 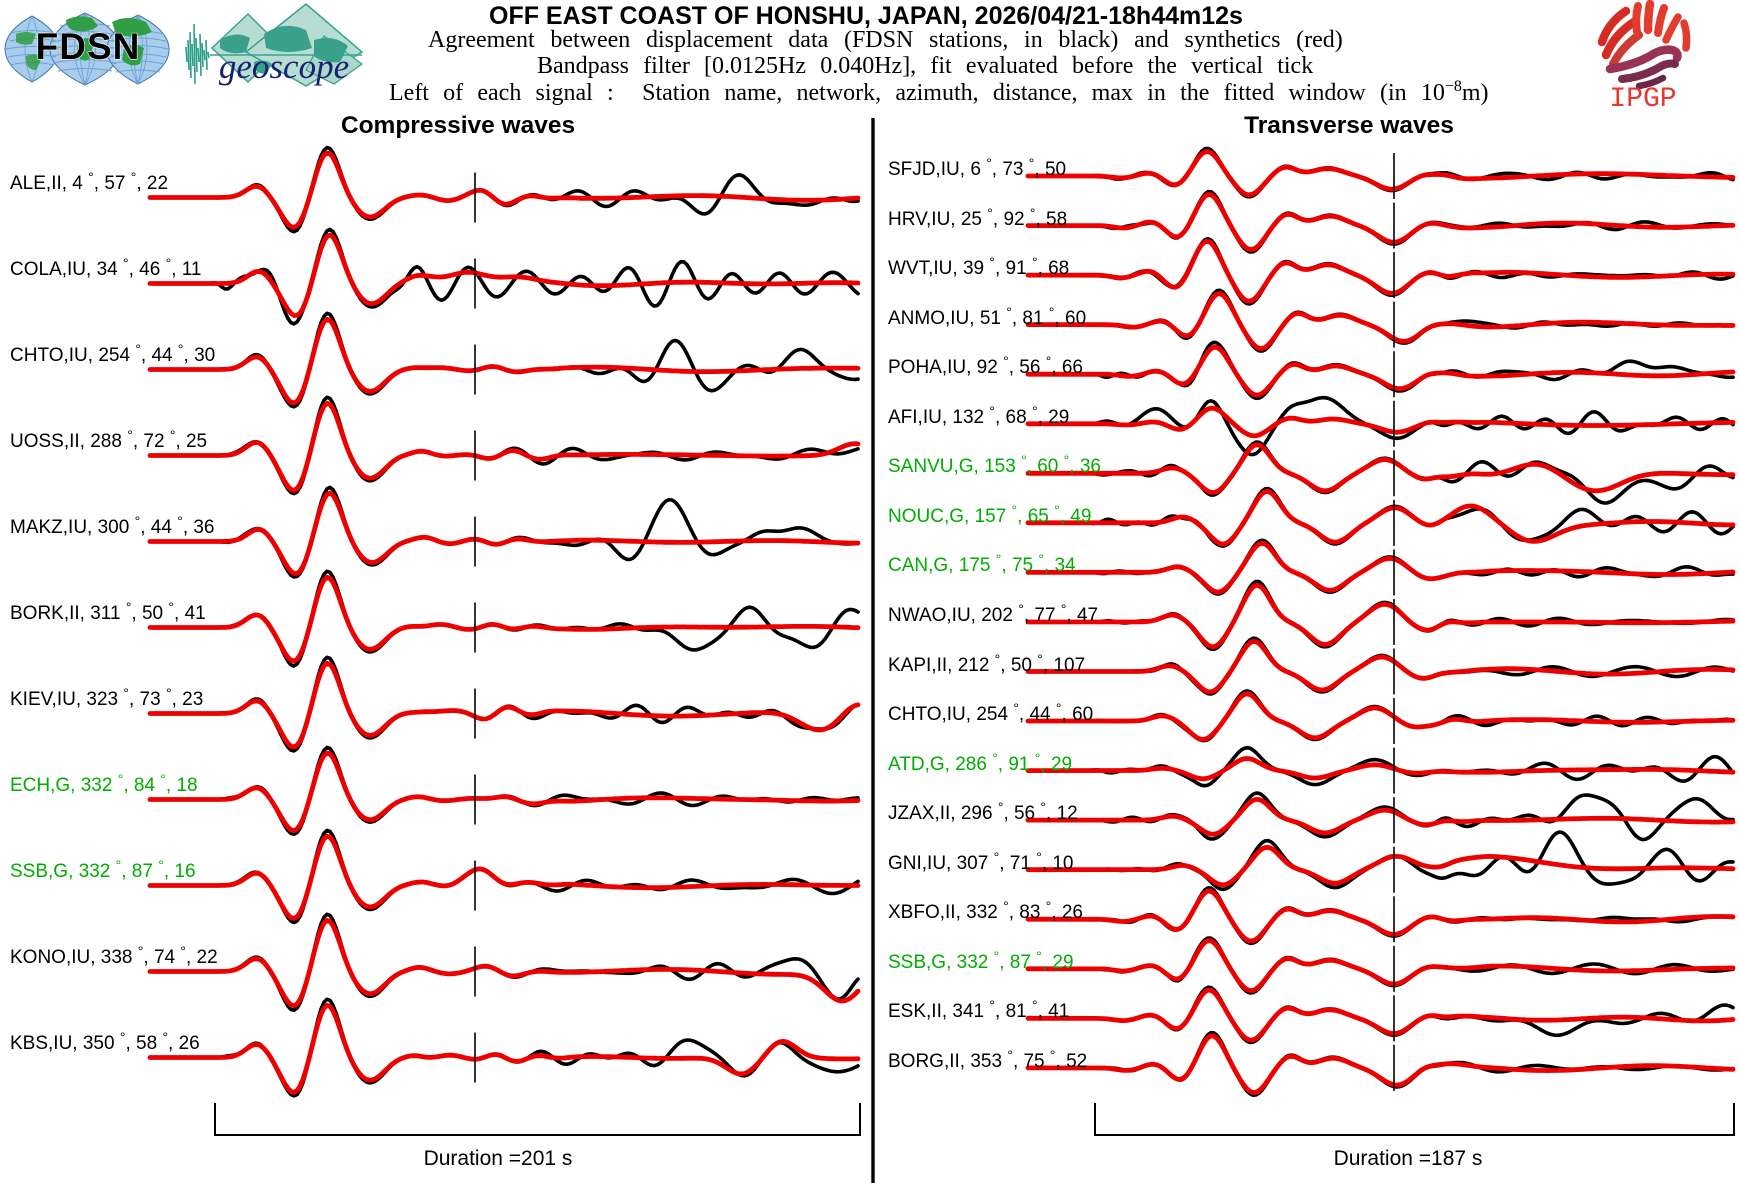 I want to click on svg-text: geoscope, so click(x=284, y=66).